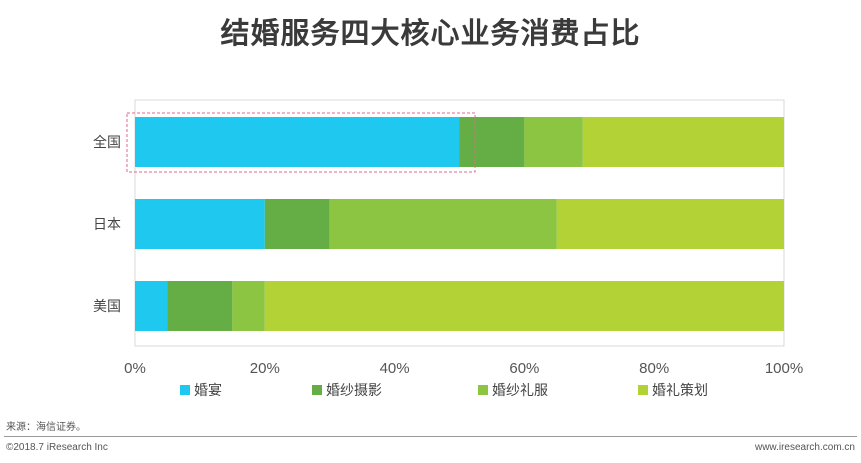 This screenshot has width=861, height=463. Describe the element at coordinates (107, 225) in the screenshot. I see `category-label-1: 日本` at that location.